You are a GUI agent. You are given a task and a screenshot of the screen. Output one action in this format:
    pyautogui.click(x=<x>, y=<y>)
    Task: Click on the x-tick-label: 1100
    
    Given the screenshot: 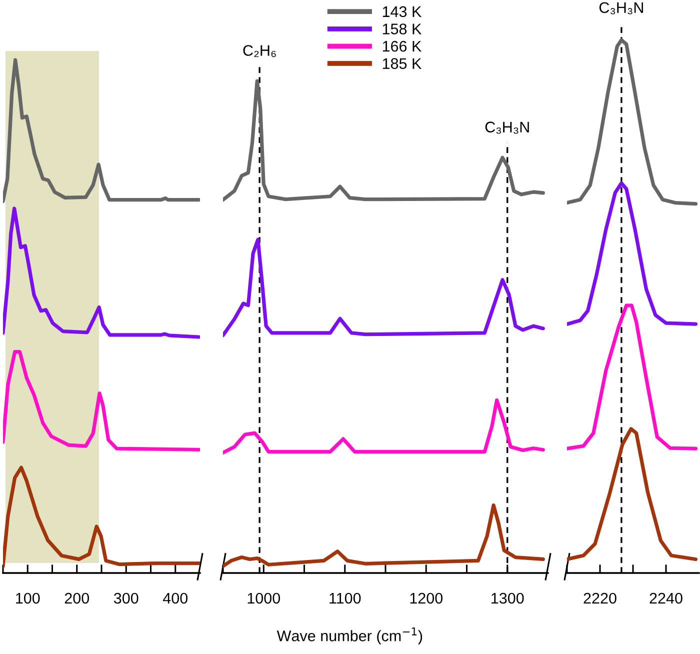 What is the action you would take?
    pyautogui.click(x=345, y=598)
    